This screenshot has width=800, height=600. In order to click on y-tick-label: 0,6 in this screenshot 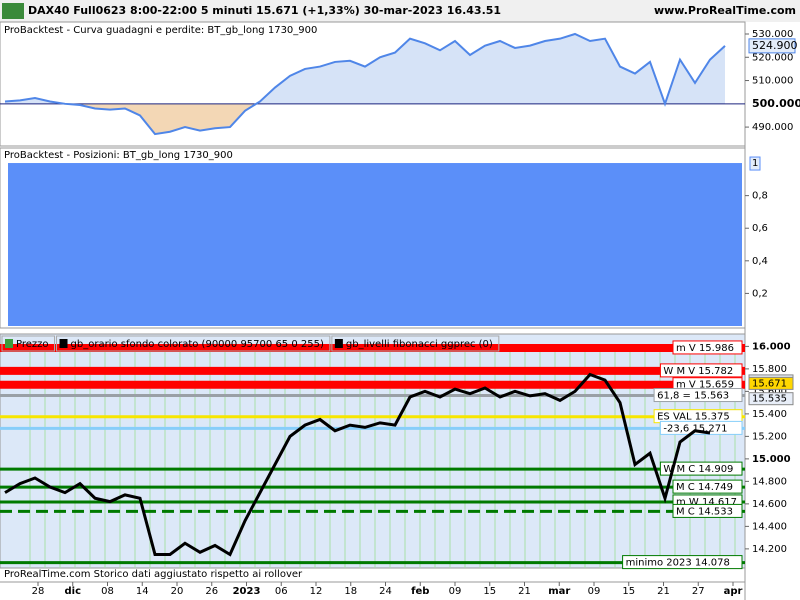, I will do `click(760, 228)`.